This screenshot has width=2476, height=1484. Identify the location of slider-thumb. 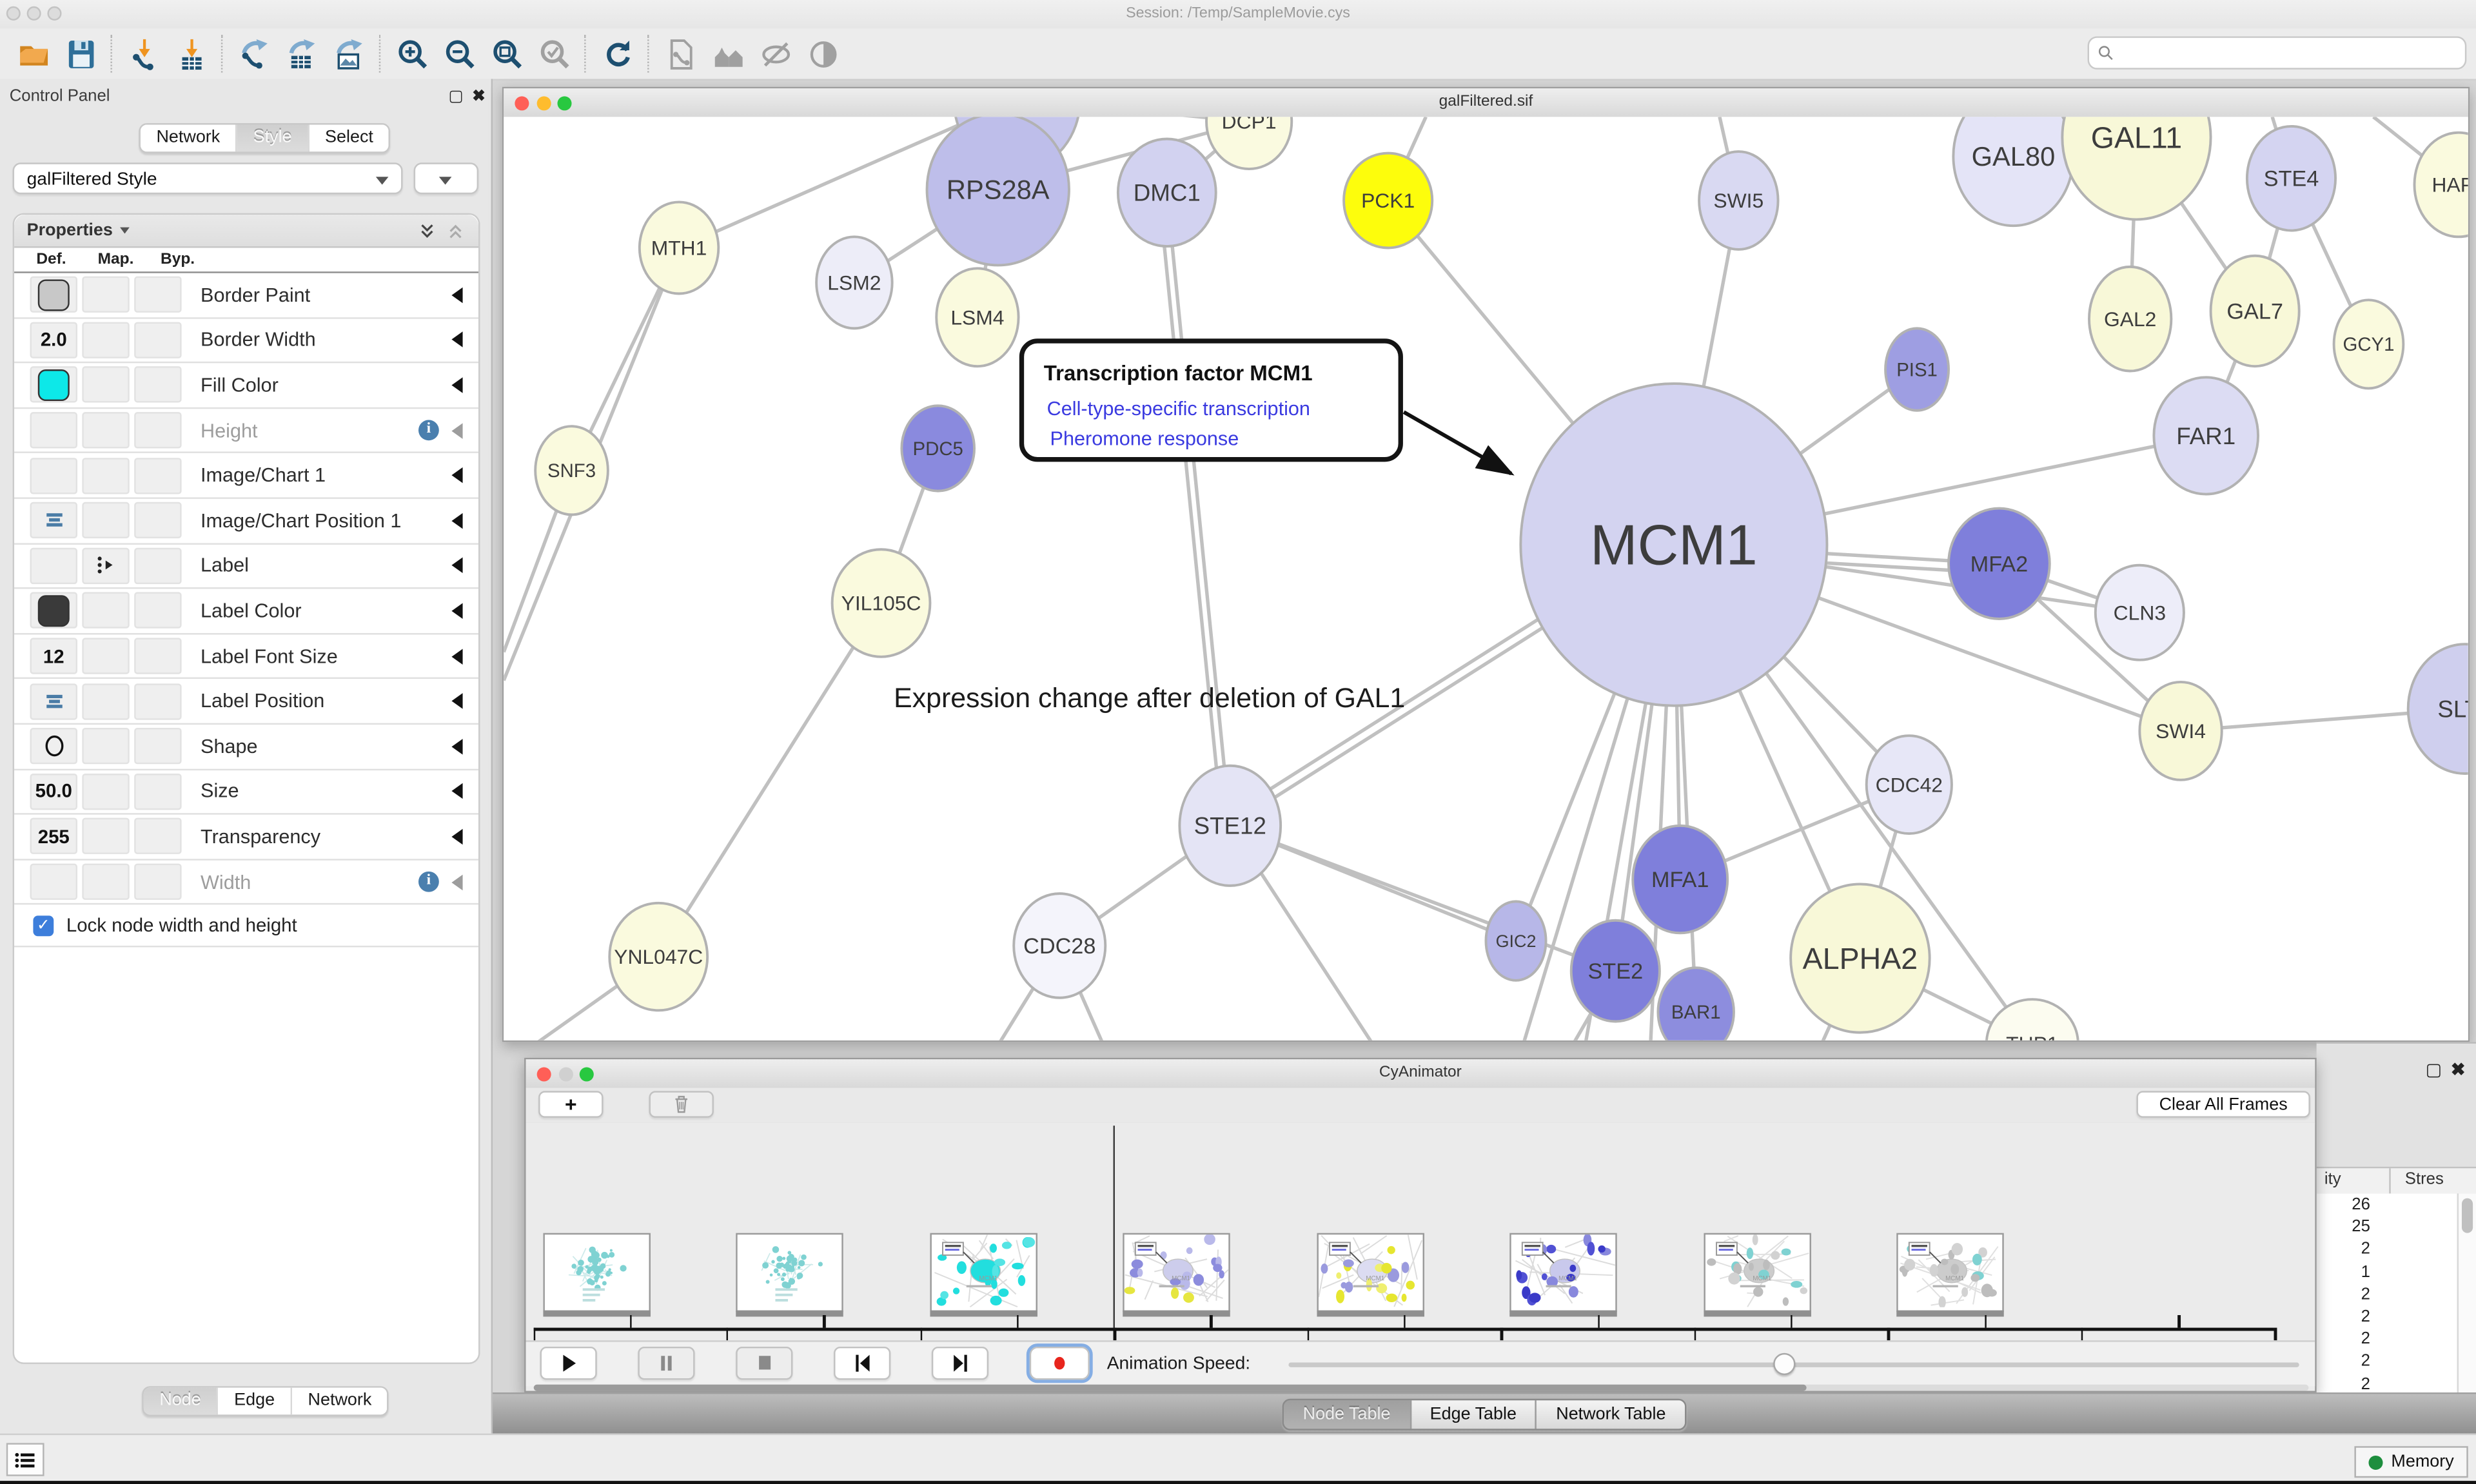
(1784, 1364).